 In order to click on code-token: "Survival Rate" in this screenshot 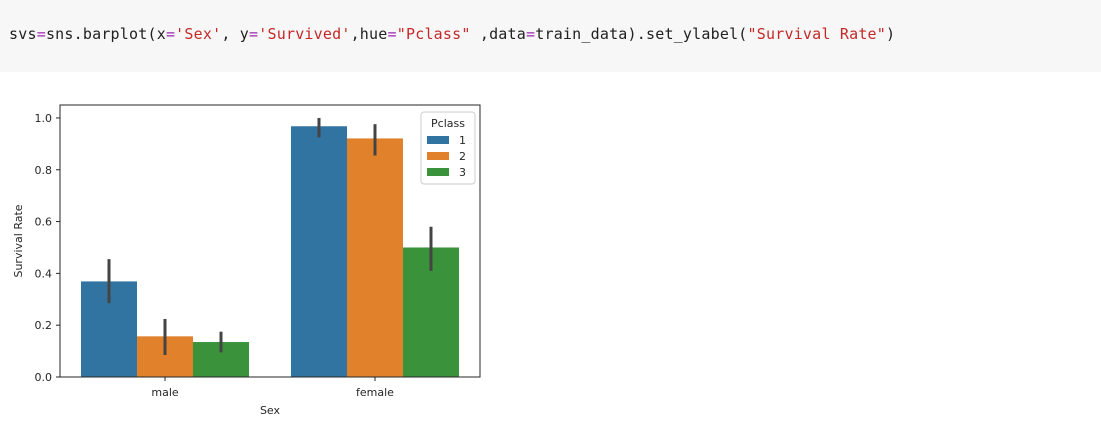, I will do `click(817, 34)`.